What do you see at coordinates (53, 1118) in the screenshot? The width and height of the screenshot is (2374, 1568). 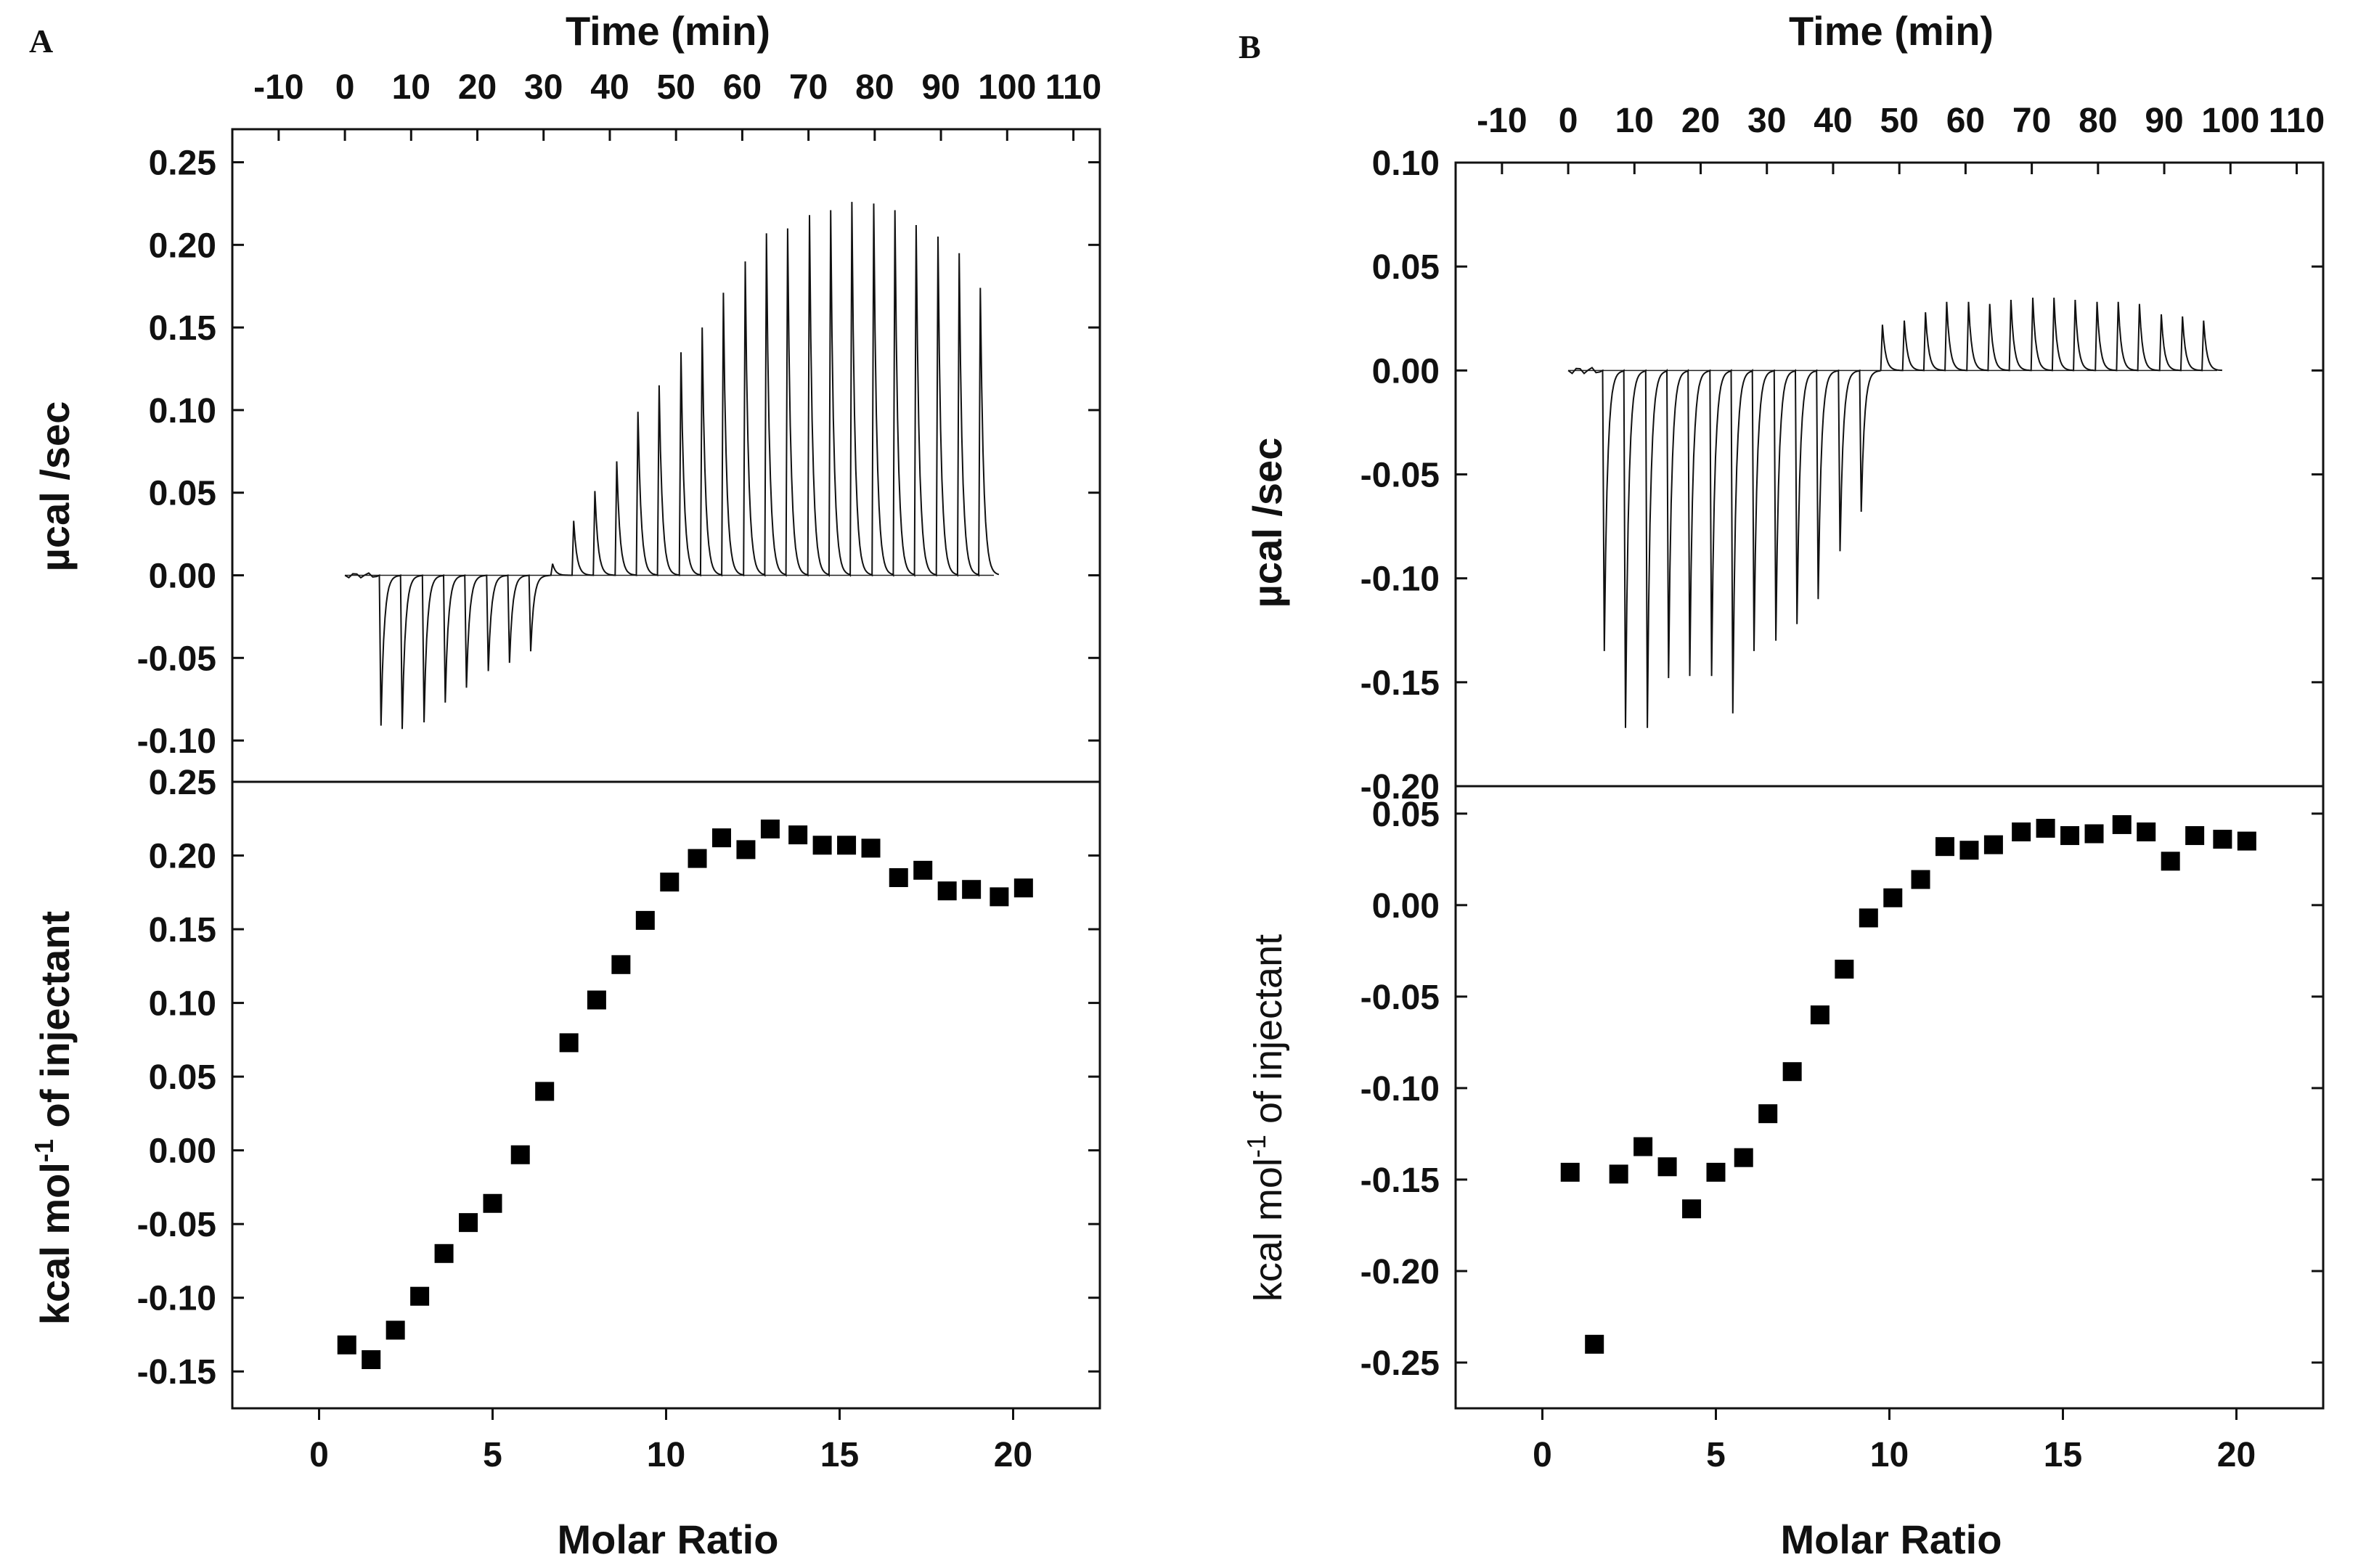 I see `panel-a-enthalpy-ylabel: kcal mol-1 of injectant` at bounding box center [53, 1118].